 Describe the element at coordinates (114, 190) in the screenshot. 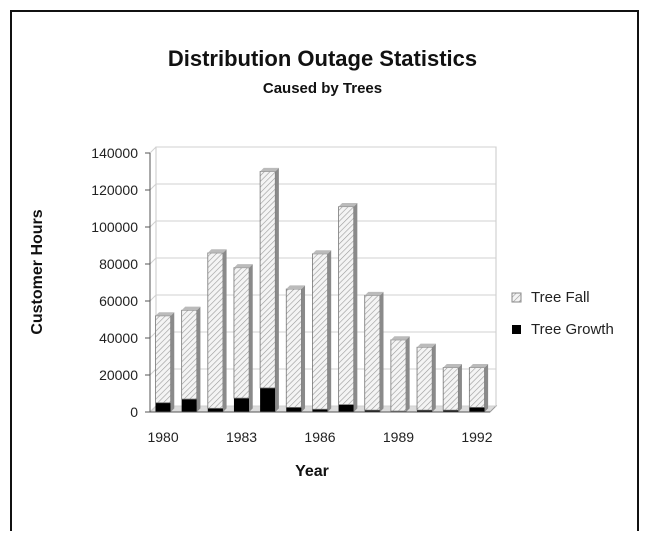

I see `y-tick-label: 120000` at that location.